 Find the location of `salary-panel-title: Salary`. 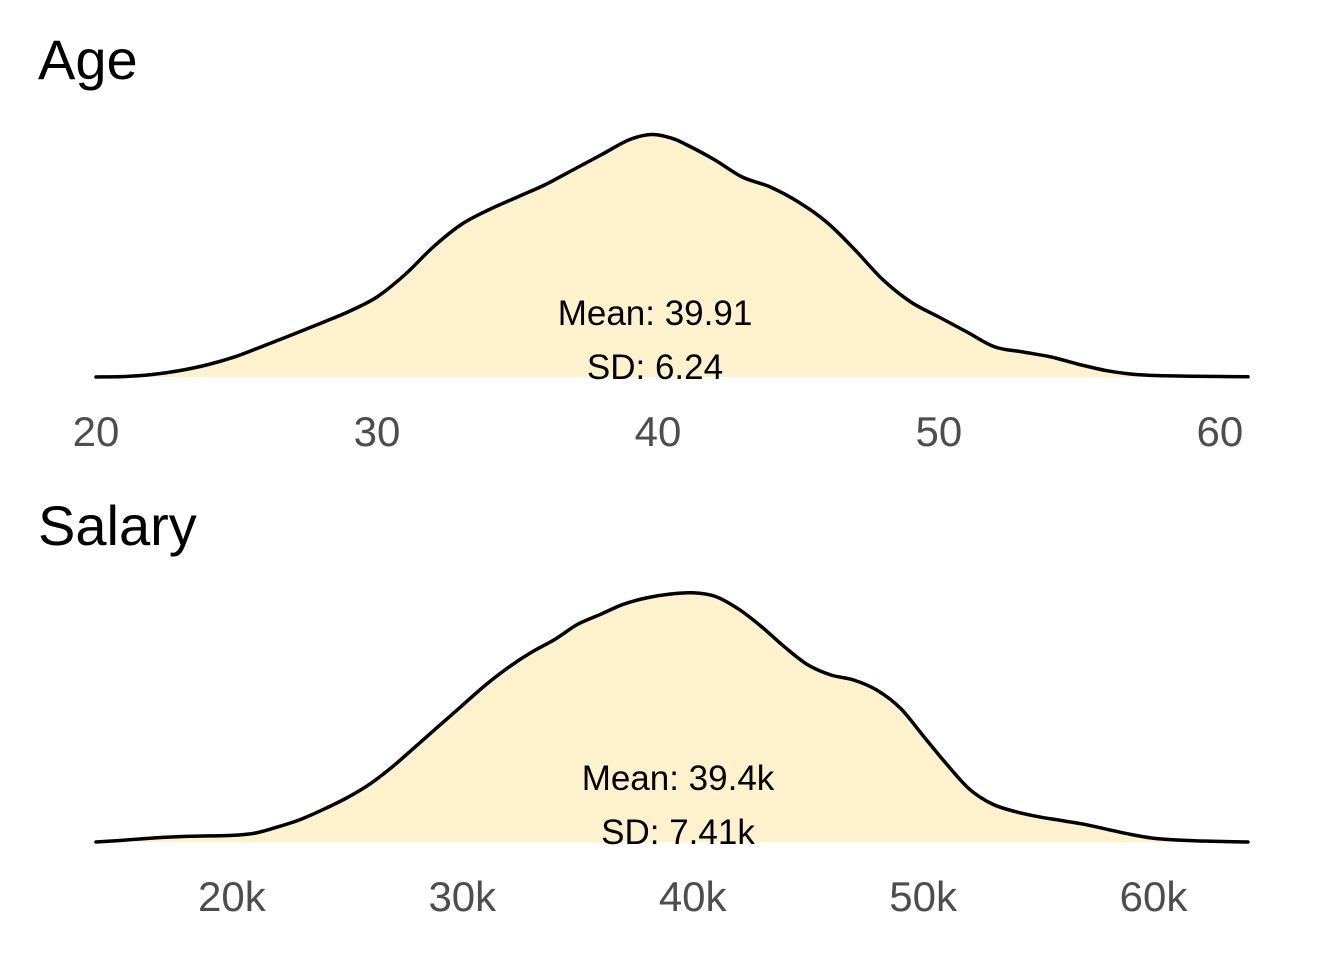

salary-panel-title: Salary is located at coordinates (117, 525).